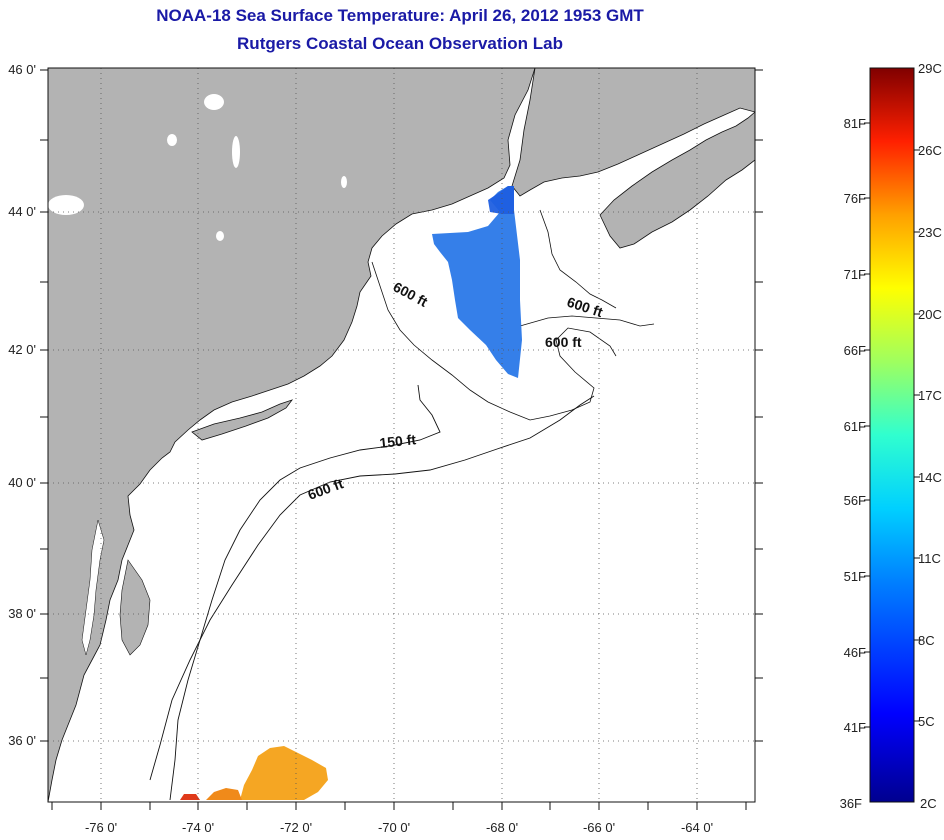  What do you see at coordinates (855, 274) in the screenshot?
I see `colorbar-fahrenheit-label: 71F` at bounding box center [855, 274].